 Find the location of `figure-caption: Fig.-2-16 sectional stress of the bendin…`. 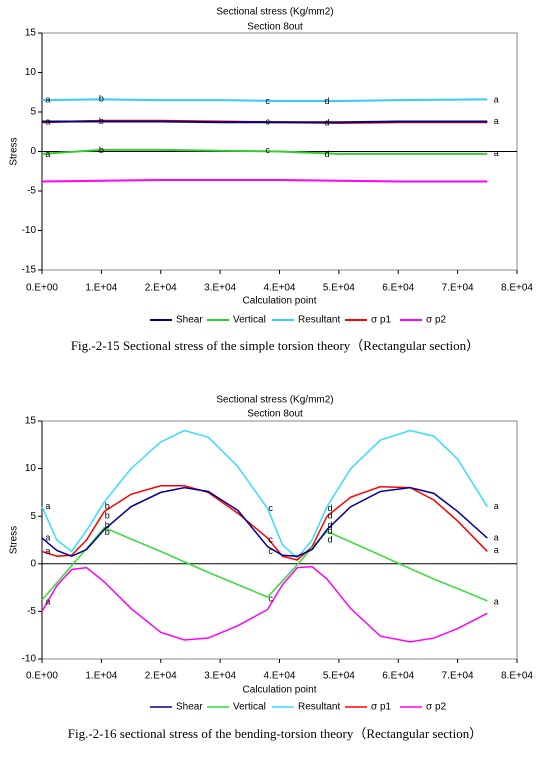

figure-caption: Fig.-2-16 sectional stress of the bendin… is located at coordinates (275, 733).